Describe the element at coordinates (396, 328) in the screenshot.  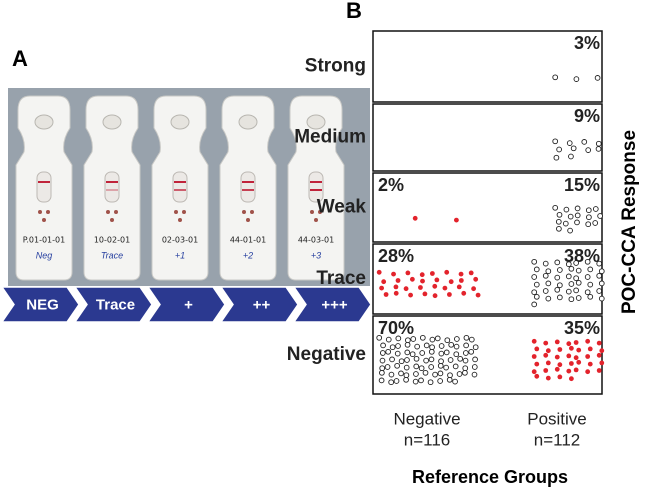
I see `percent-label: 70%` at that location.